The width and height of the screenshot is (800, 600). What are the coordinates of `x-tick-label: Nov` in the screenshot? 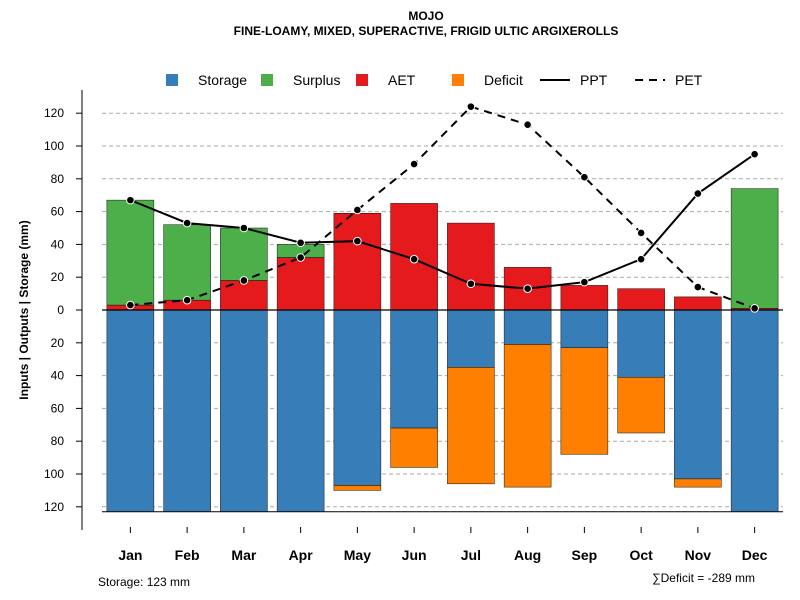 It's located at (698, 555).